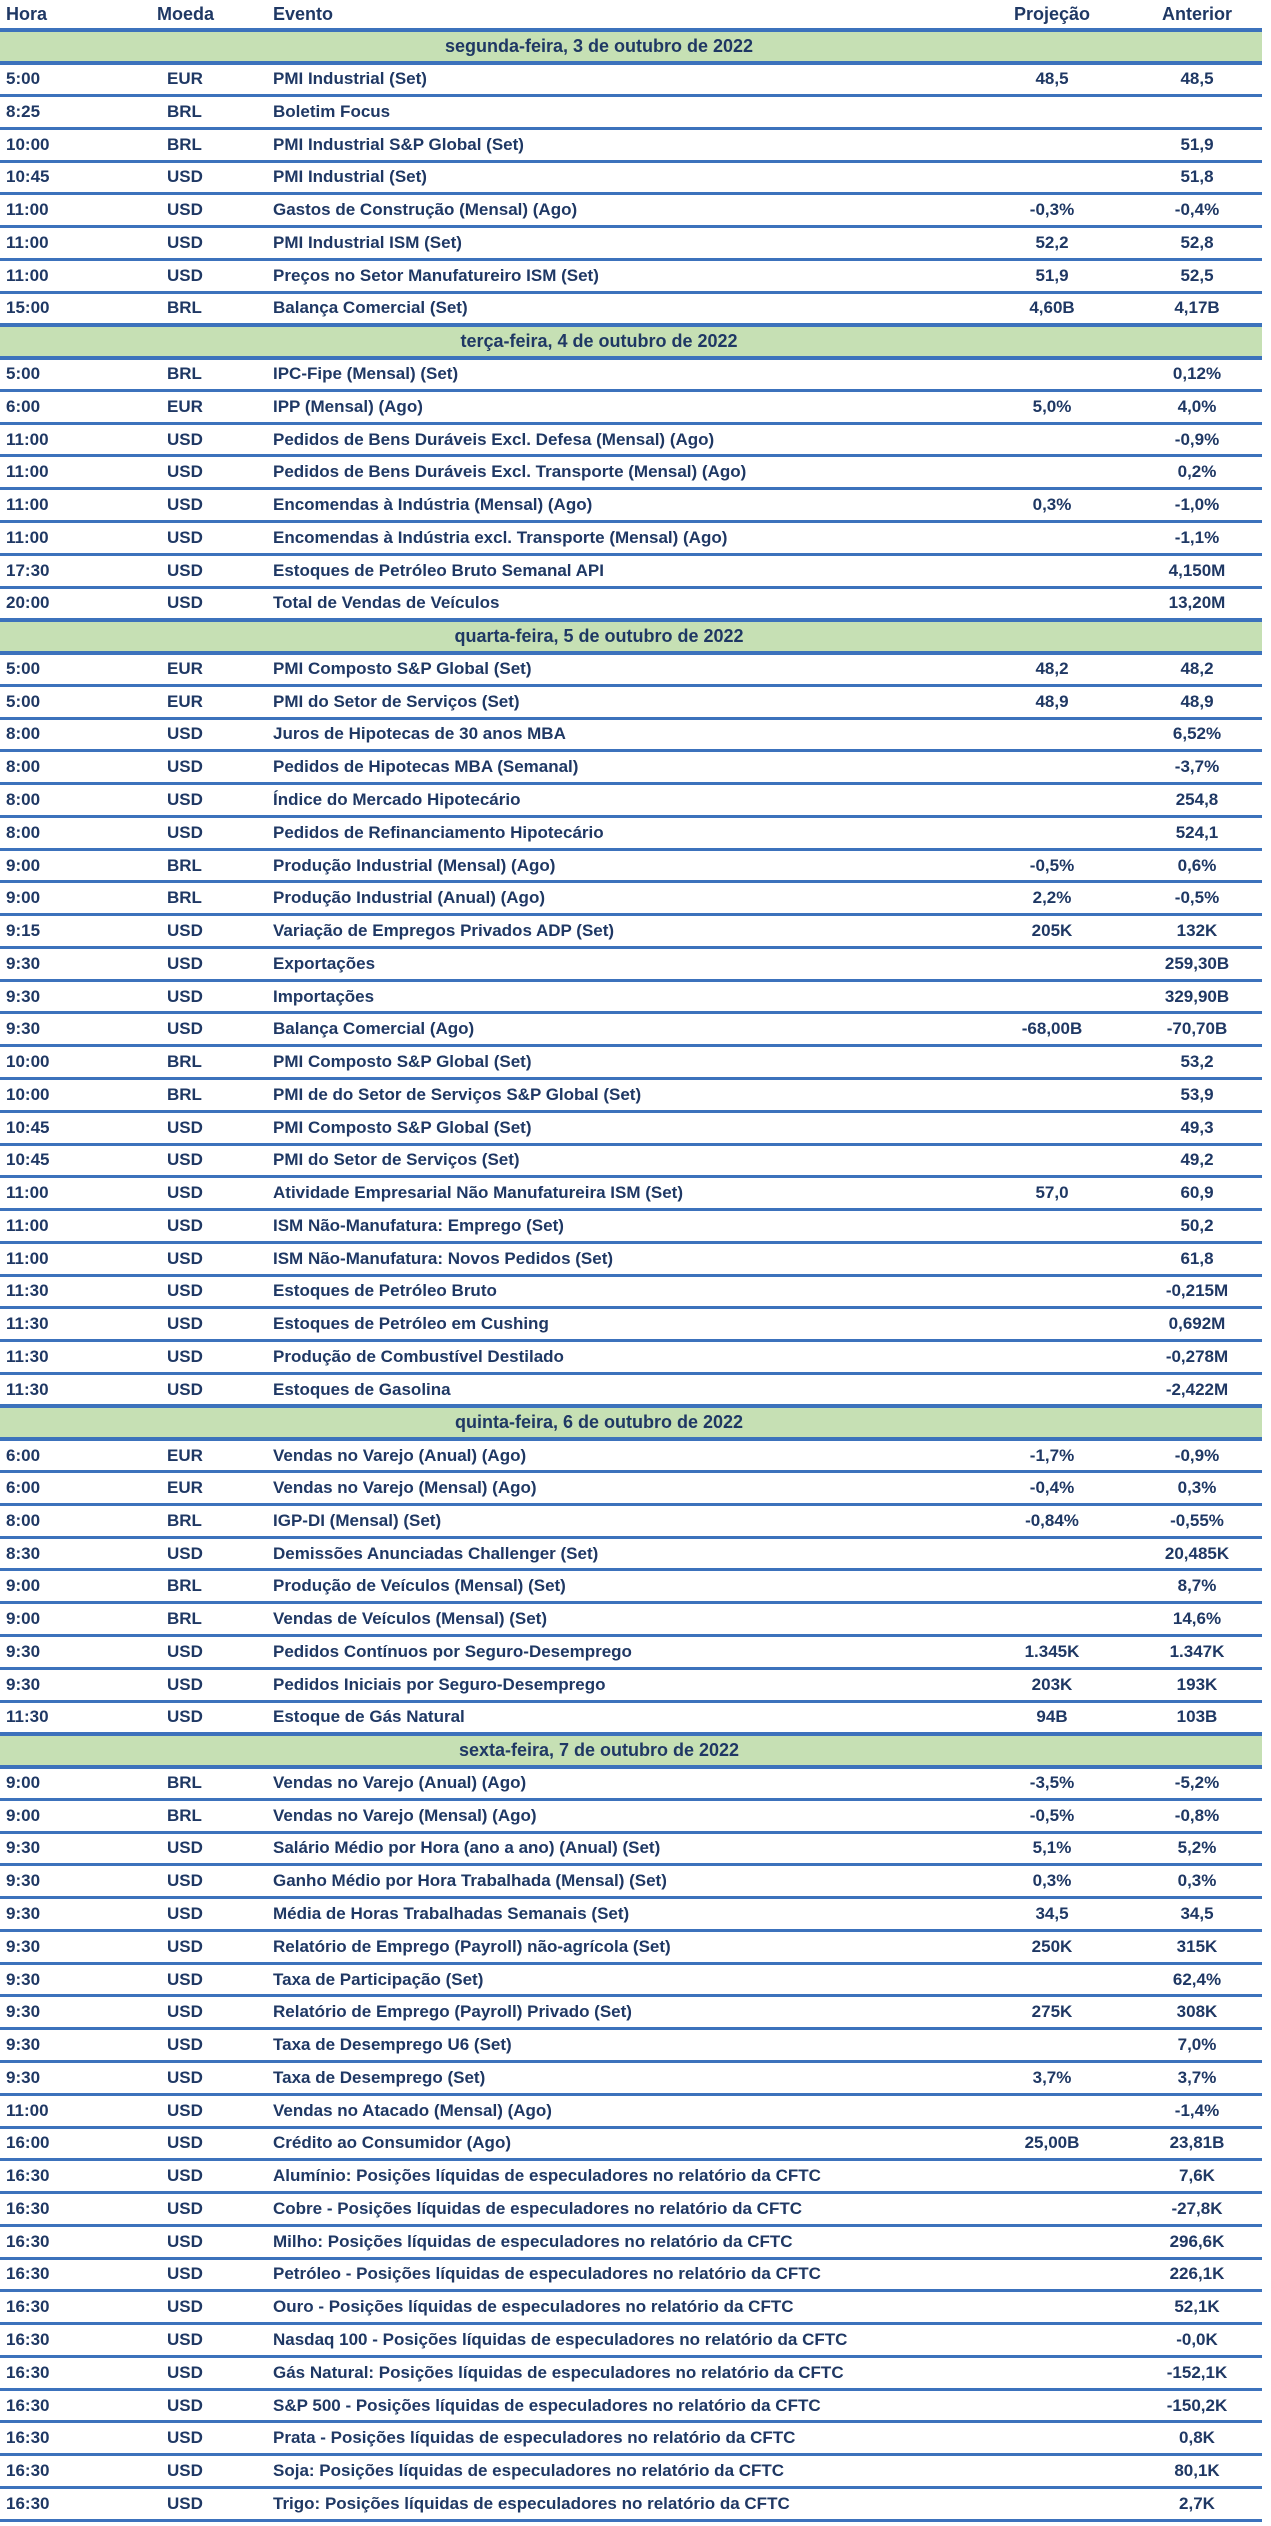 The width and height of the screenshot is (1271, 2526). I want to click on cell-previous: -150,2K, so click(1197, 2406).